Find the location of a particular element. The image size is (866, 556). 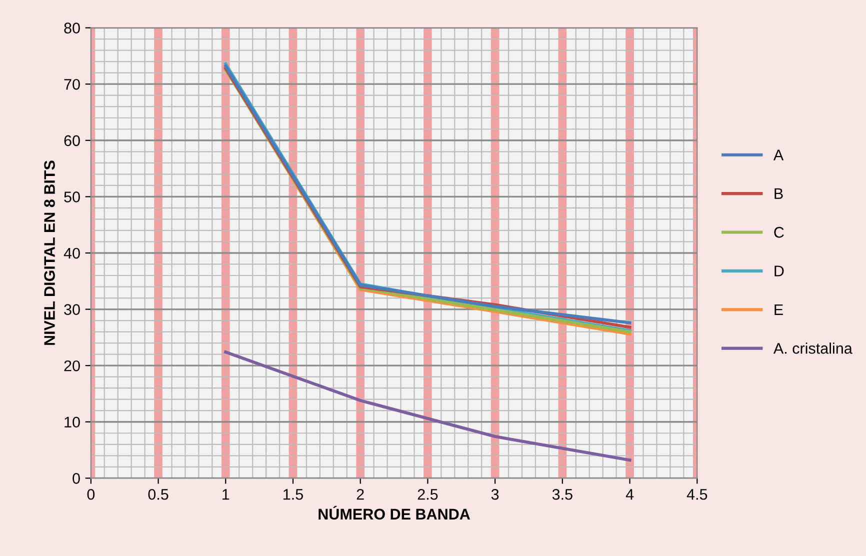

y-tick-label: 50 is located at coordinates (72, 197).